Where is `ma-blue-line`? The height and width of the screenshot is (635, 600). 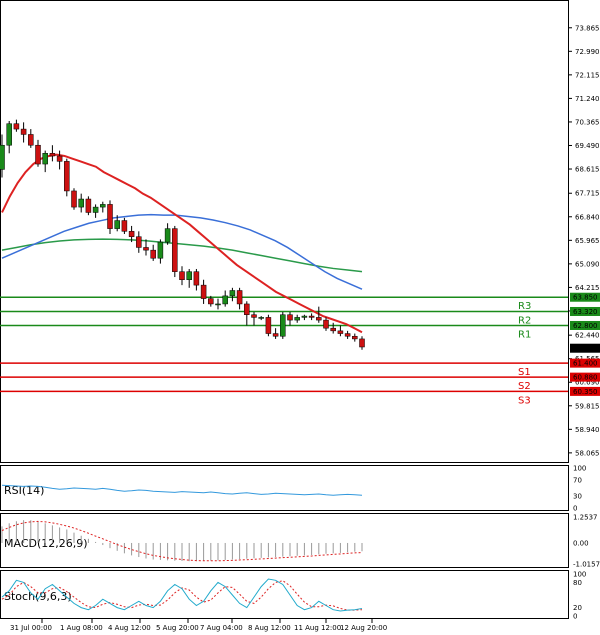
ma-blue-line is located at coordinates (182, 251).